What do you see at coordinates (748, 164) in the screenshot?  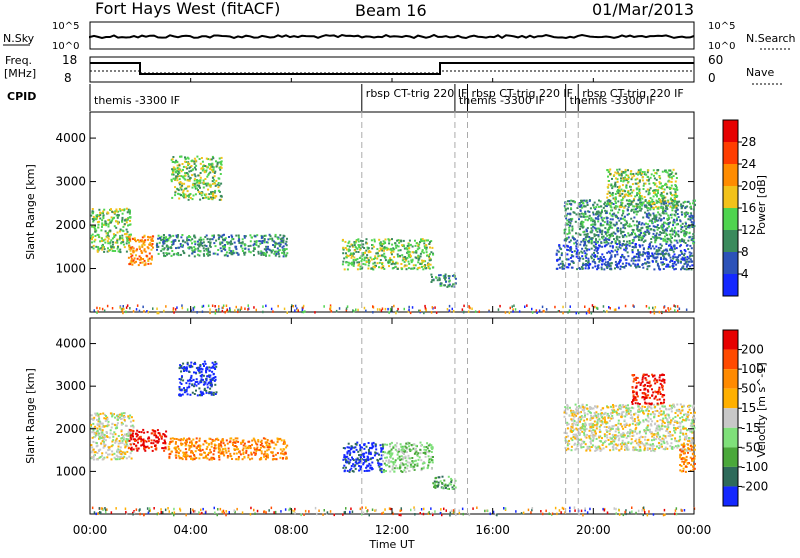 I see `colorbar-tick-label: 24` at bounding box center [748, 164].